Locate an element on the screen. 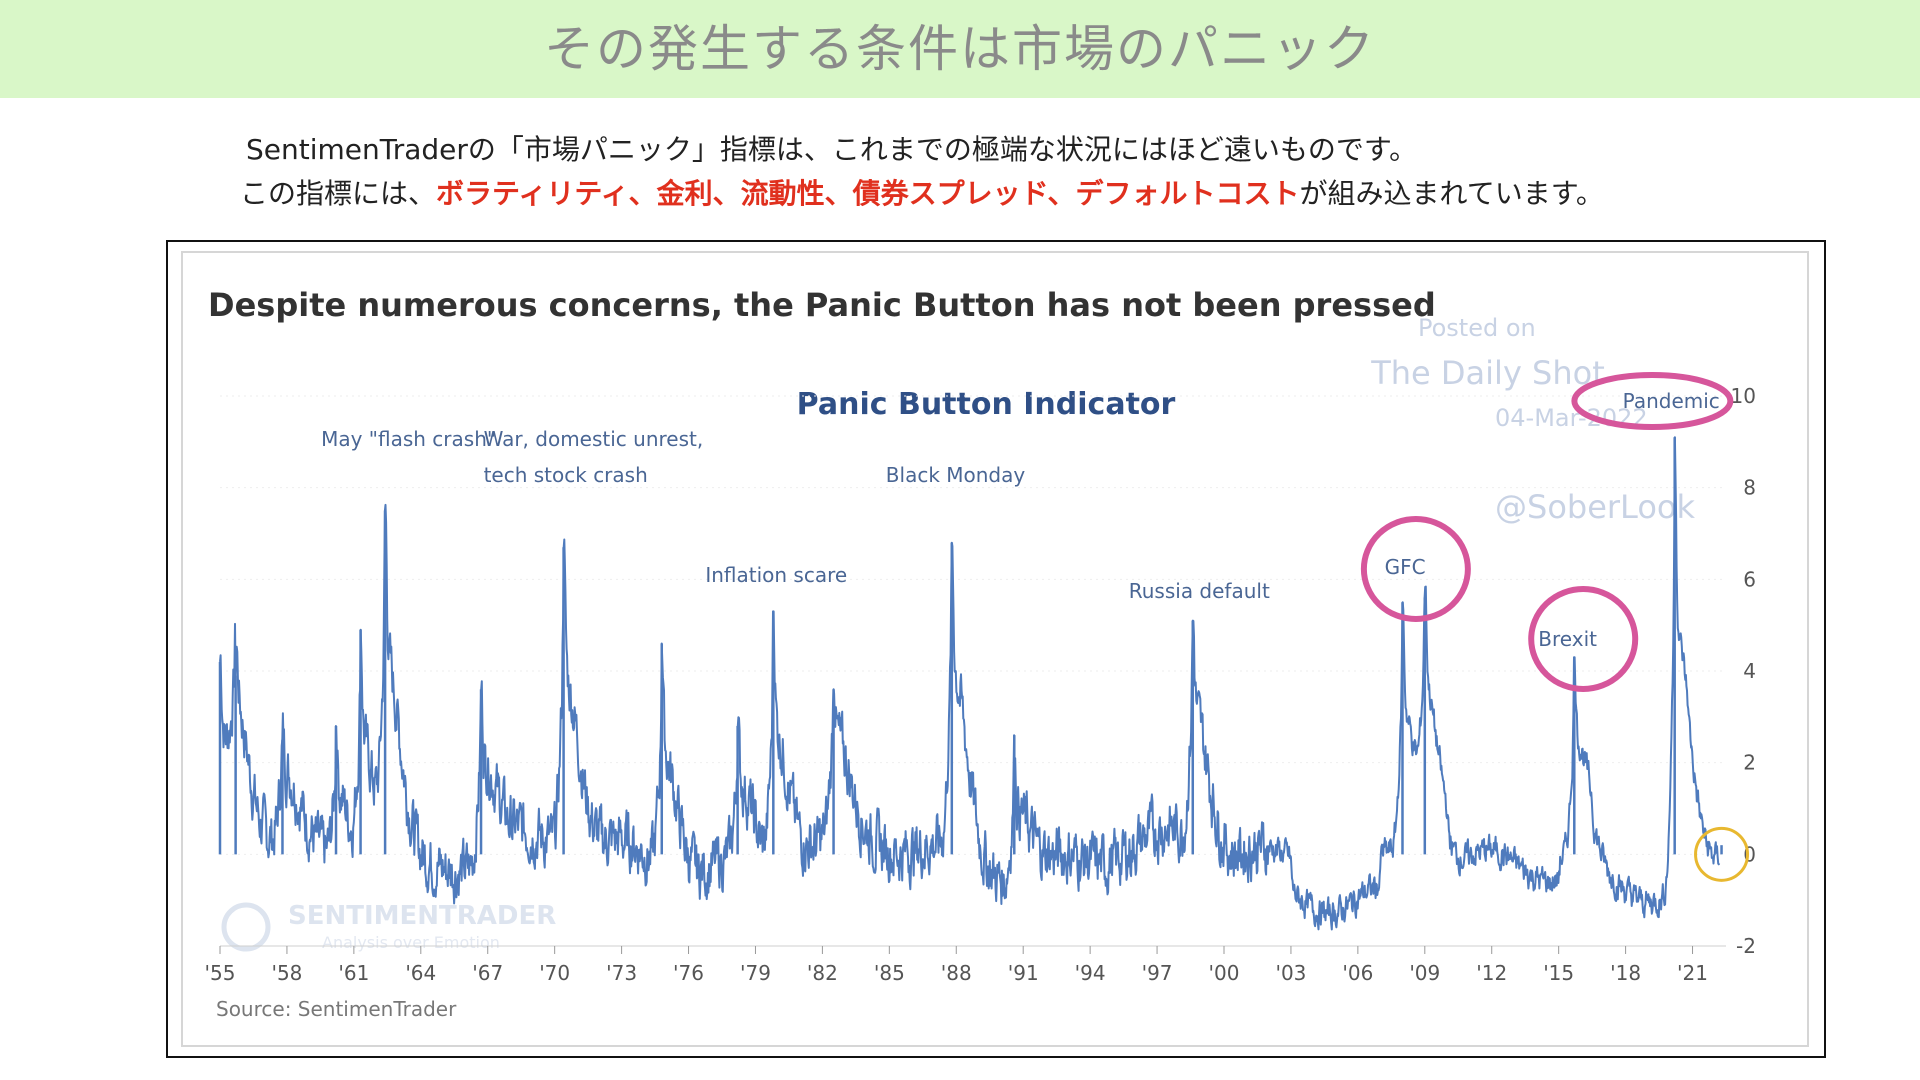 This screenshot has width=1920, height=1080. y-tick-label: 4 is located at coordinates (1749, 671).